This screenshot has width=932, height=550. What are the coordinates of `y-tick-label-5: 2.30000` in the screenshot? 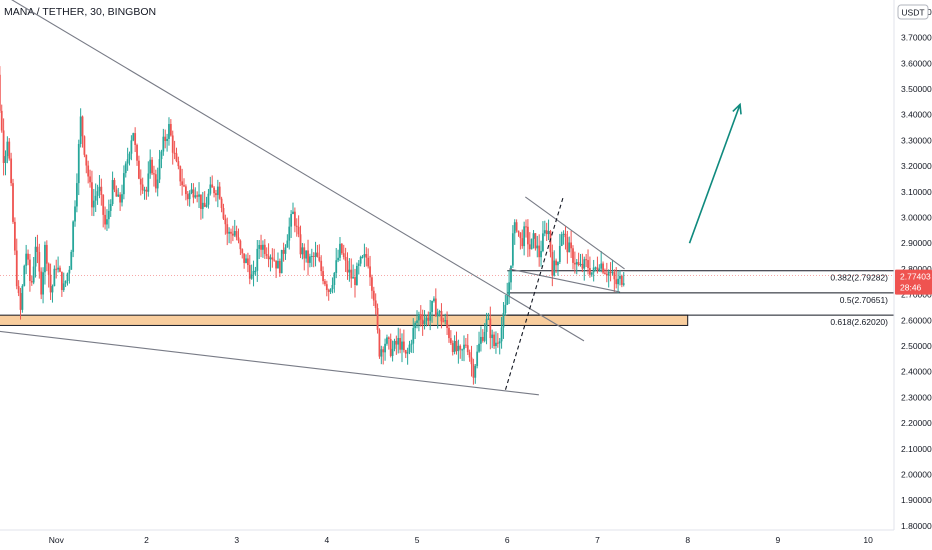 It's located at (916, 397).